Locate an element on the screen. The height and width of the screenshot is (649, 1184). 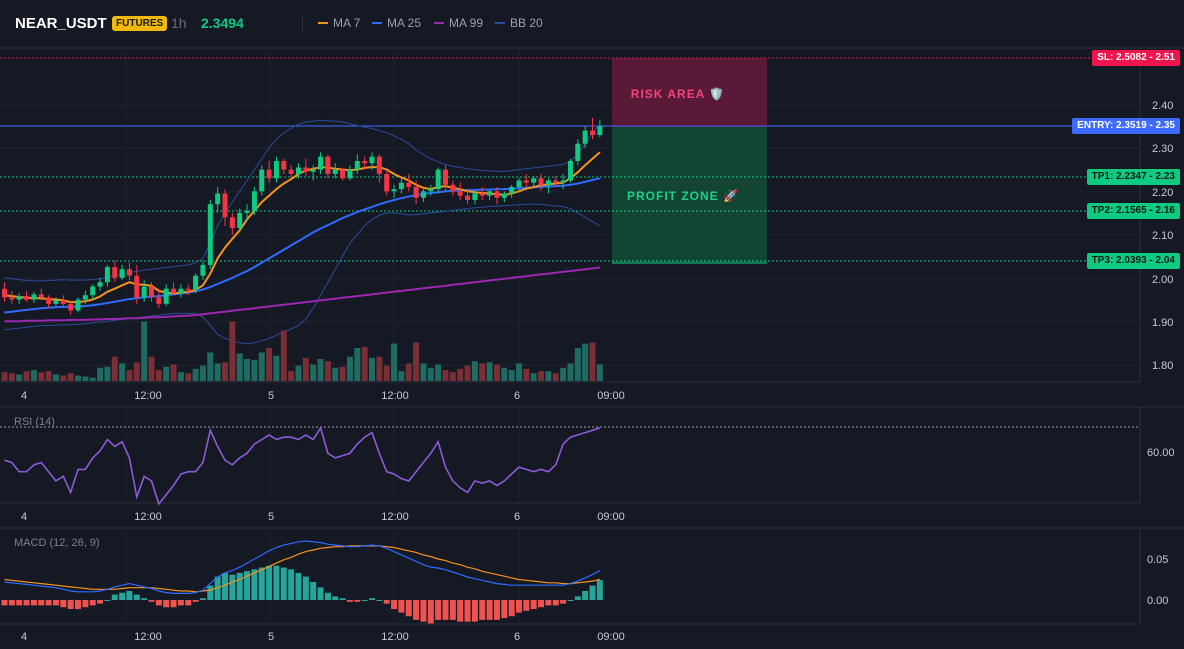
legend-ma7: MA 7 is located at coordinates (339, 23).